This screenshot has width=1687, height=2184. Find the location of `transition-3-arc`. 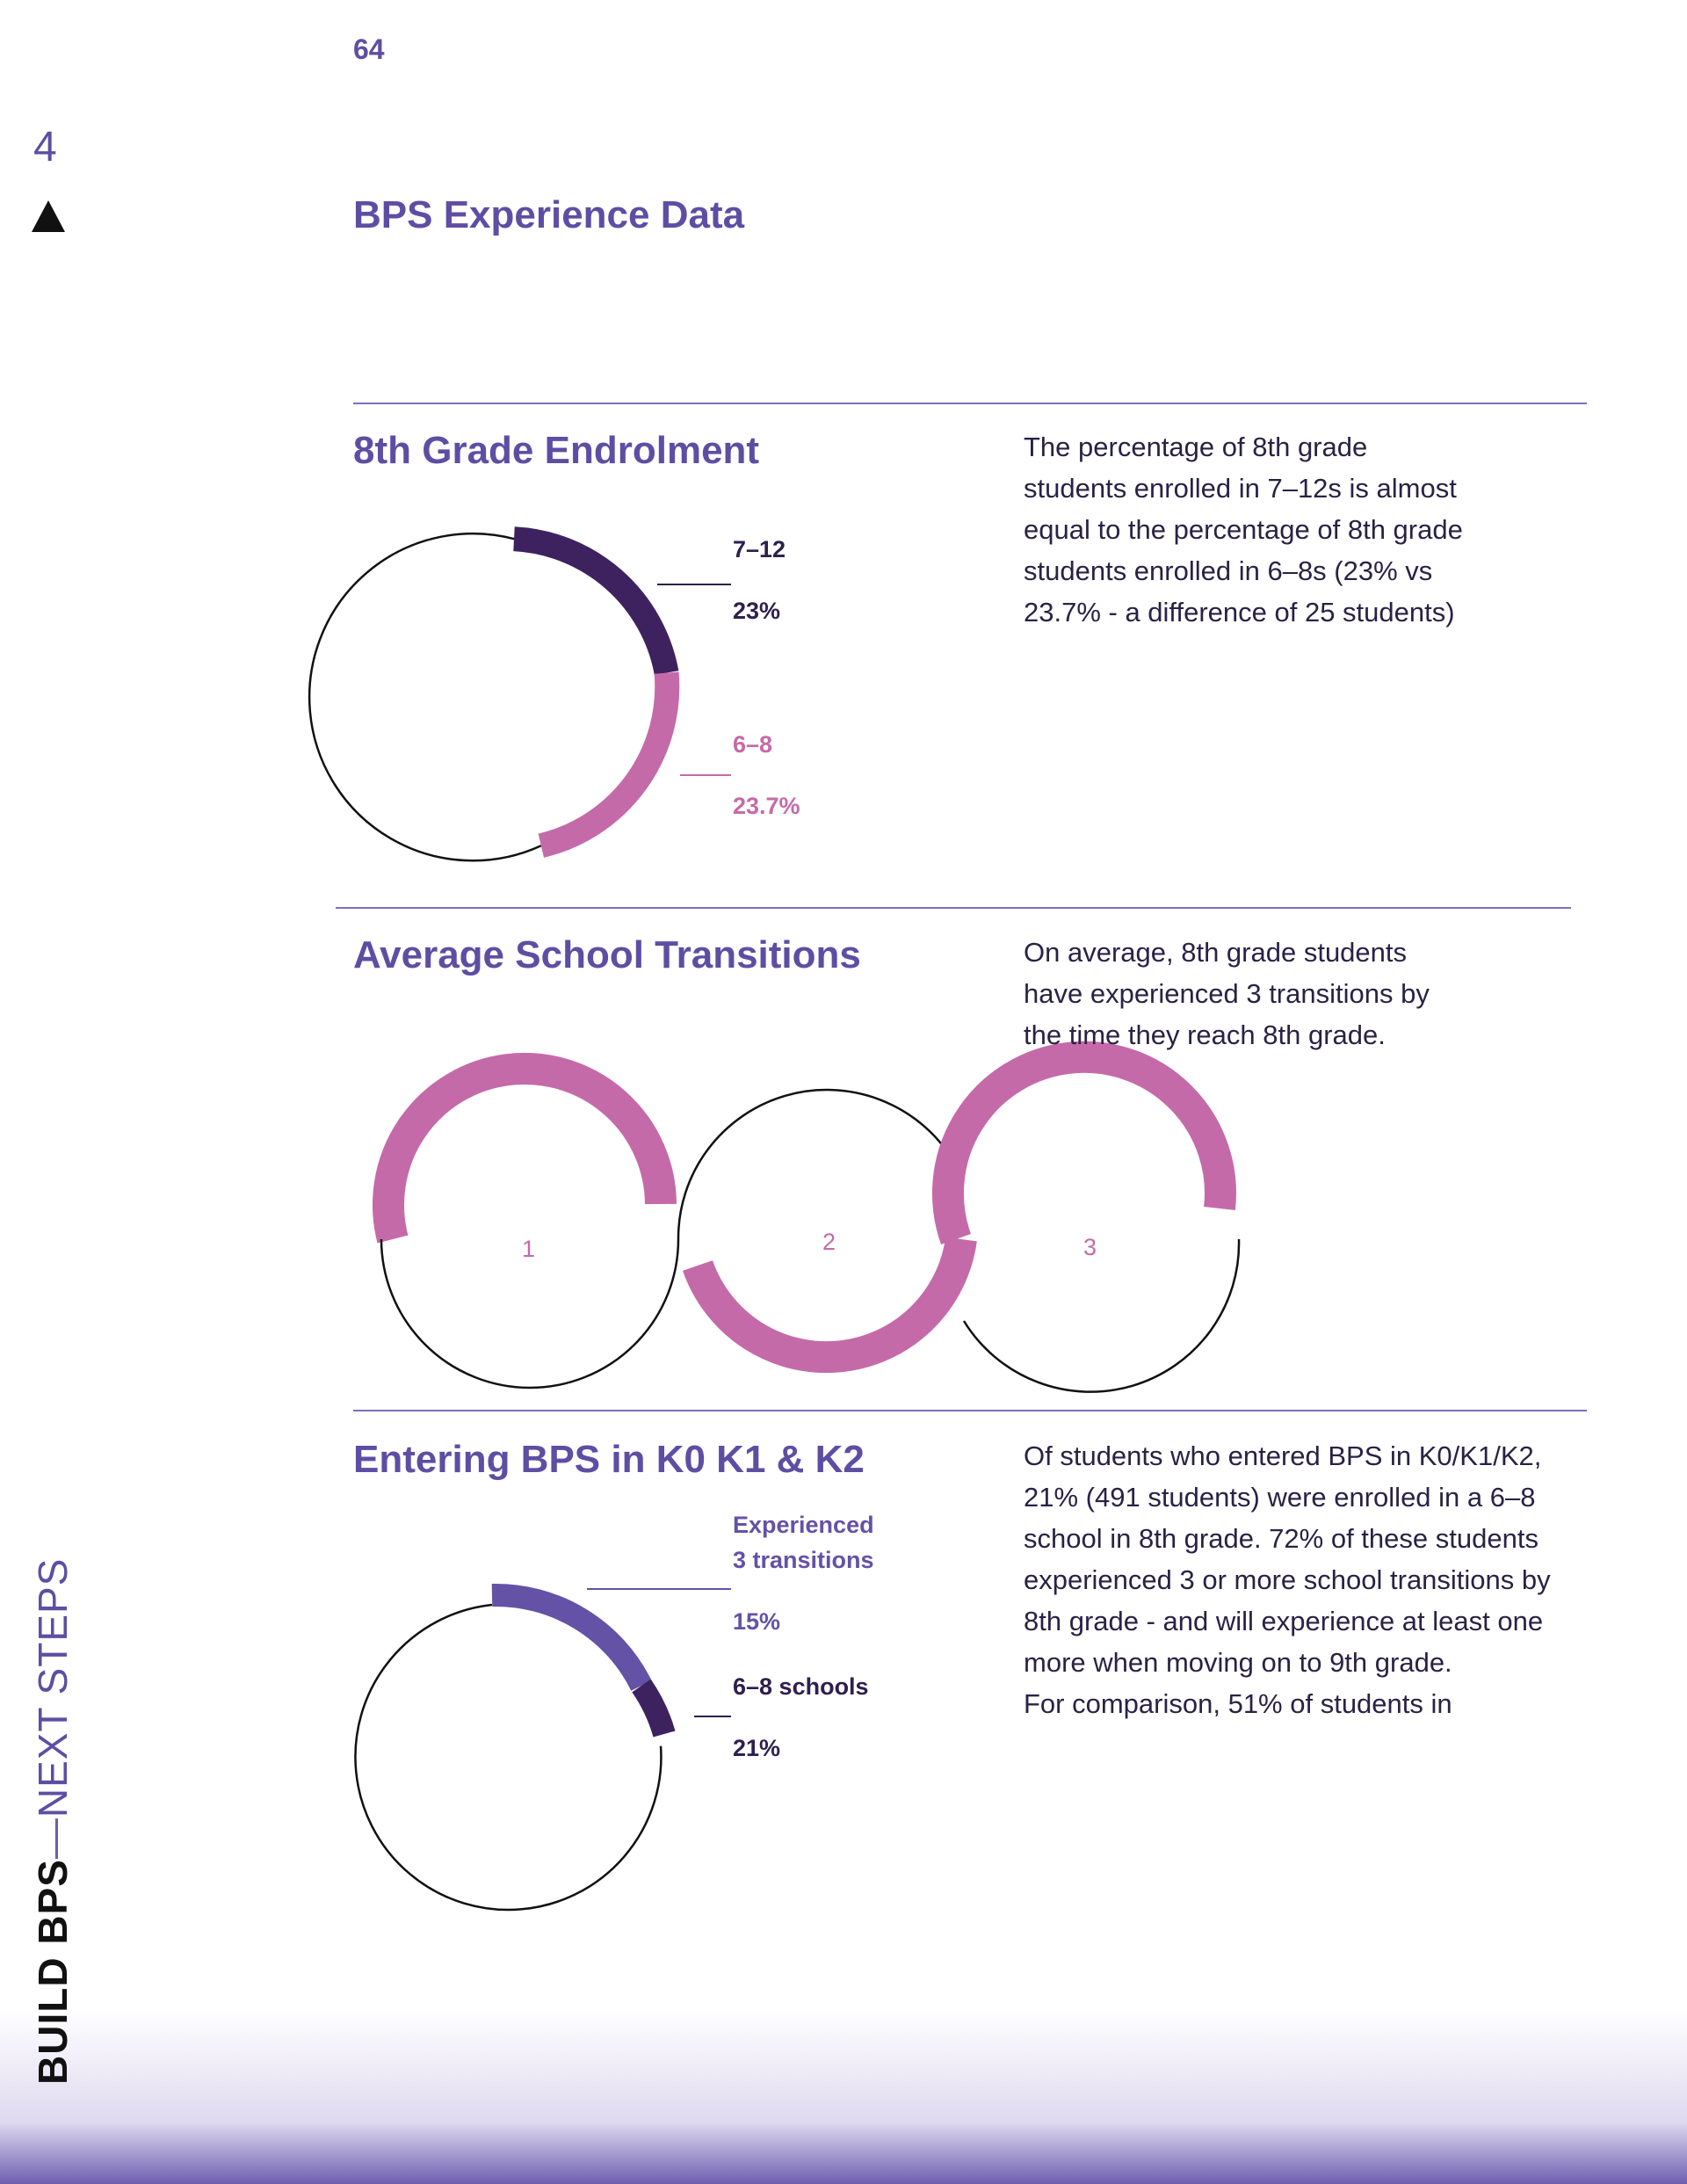

transition-3-arc is located at coordinates (1083, 1143).